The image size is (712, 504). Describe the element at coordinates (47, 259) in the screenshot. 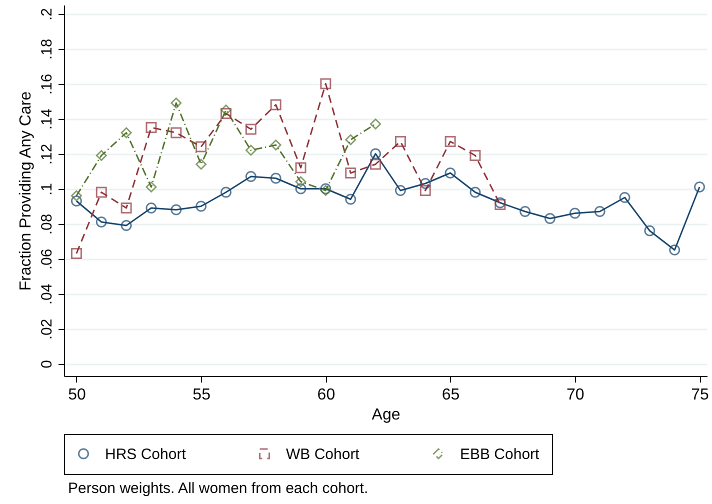

I see `y-tick-label: .06` at that location.